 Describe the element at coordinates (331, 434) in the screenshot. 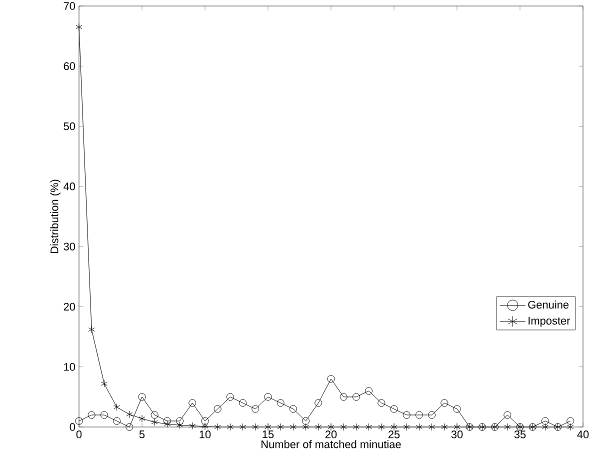

I see `x-tick-label: 20` at that location.